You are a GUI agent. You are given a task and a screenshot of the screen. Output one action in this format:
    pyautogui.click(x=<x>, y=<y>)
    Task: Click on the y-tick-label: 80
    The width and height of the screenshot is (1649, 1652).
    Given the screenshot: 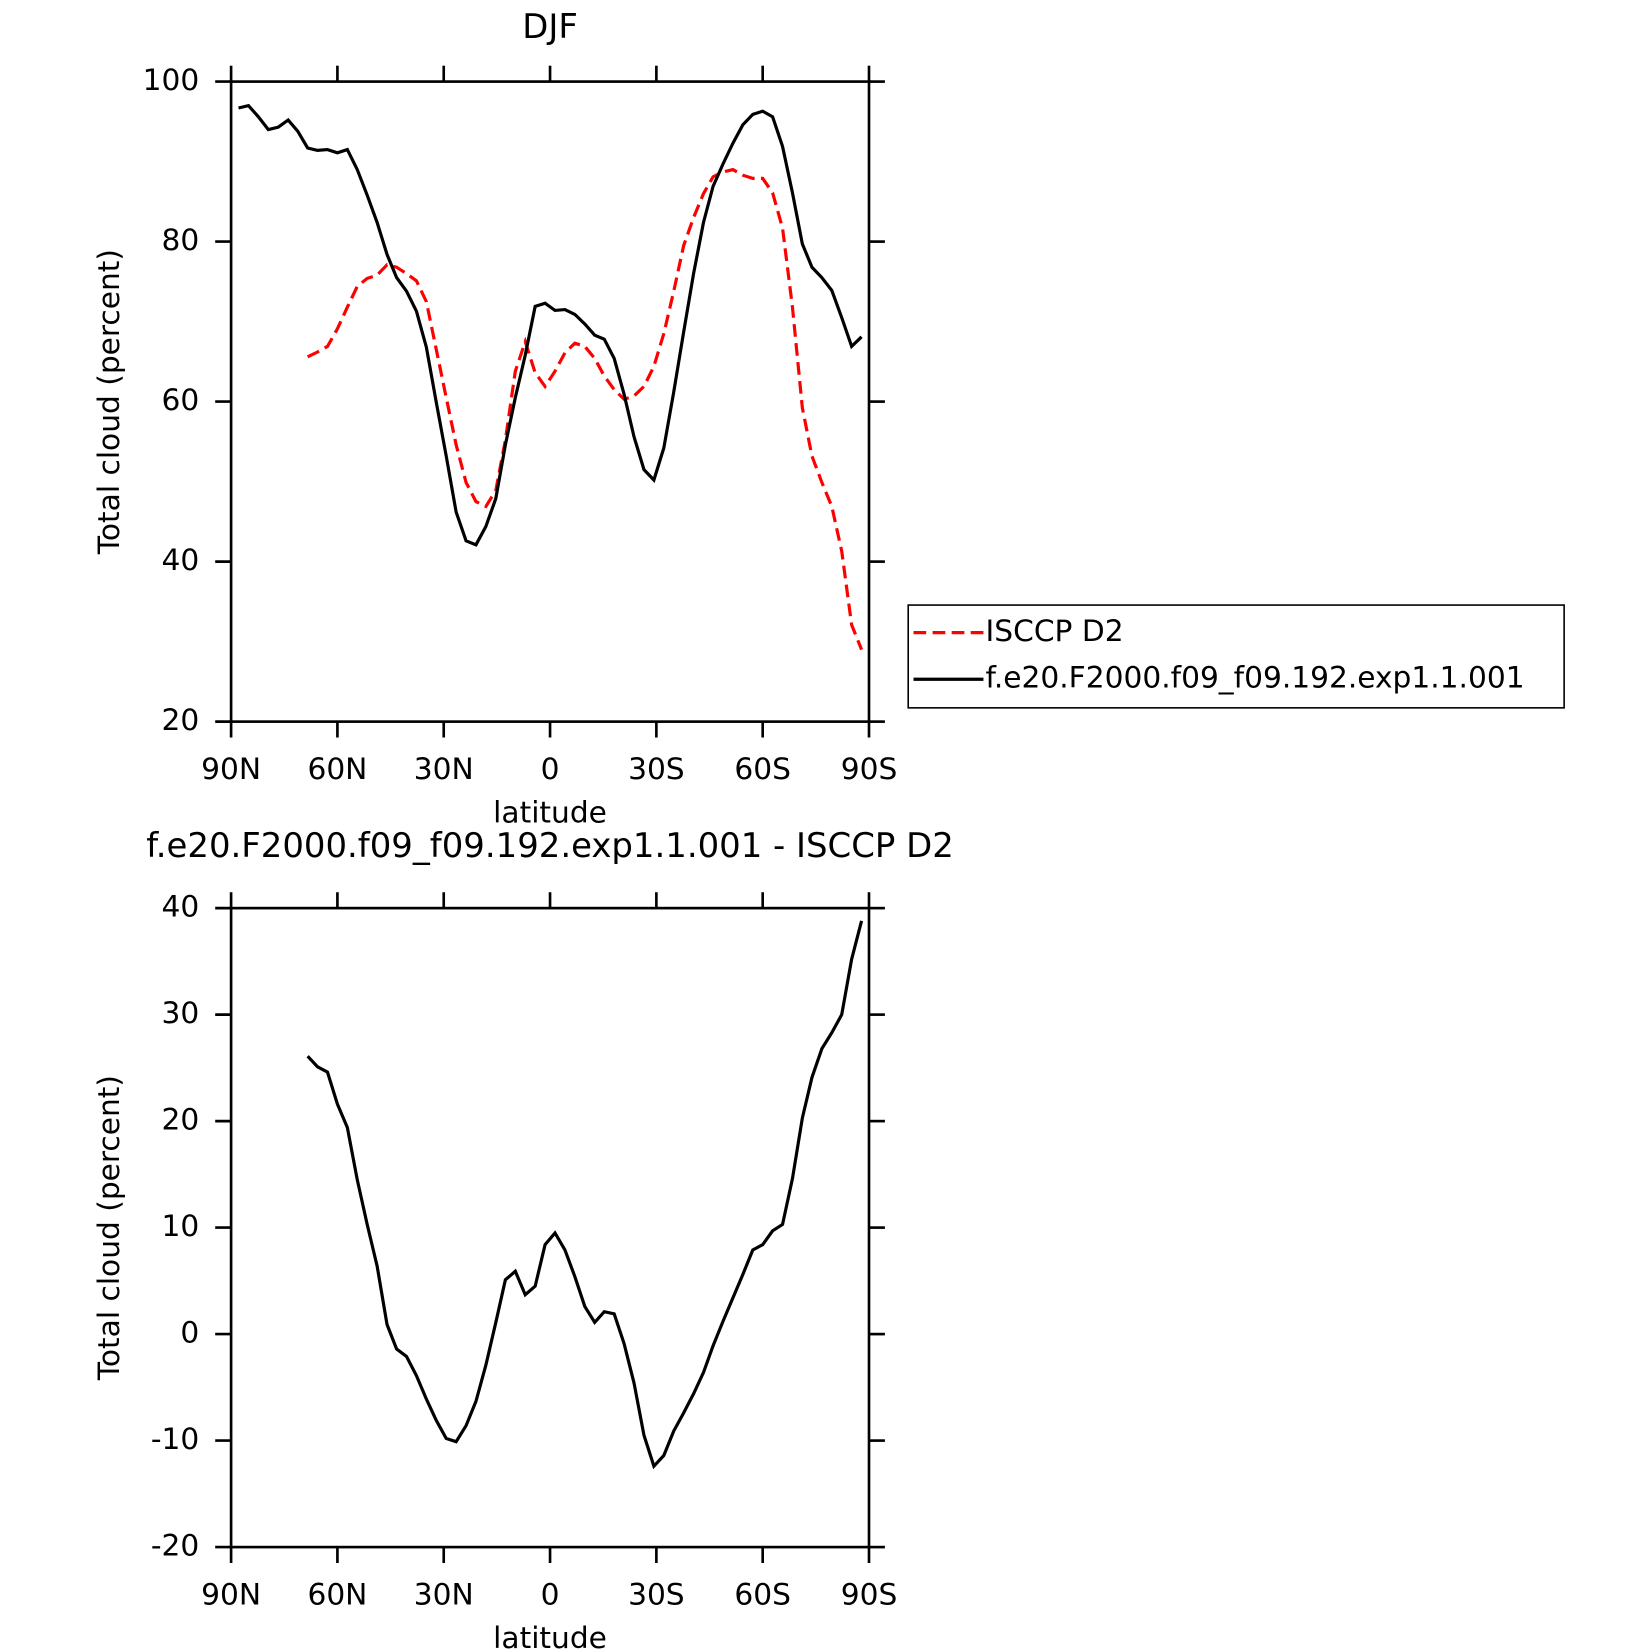 What is the action you would take?
    pyautogui.click(x=181, y=239)
    